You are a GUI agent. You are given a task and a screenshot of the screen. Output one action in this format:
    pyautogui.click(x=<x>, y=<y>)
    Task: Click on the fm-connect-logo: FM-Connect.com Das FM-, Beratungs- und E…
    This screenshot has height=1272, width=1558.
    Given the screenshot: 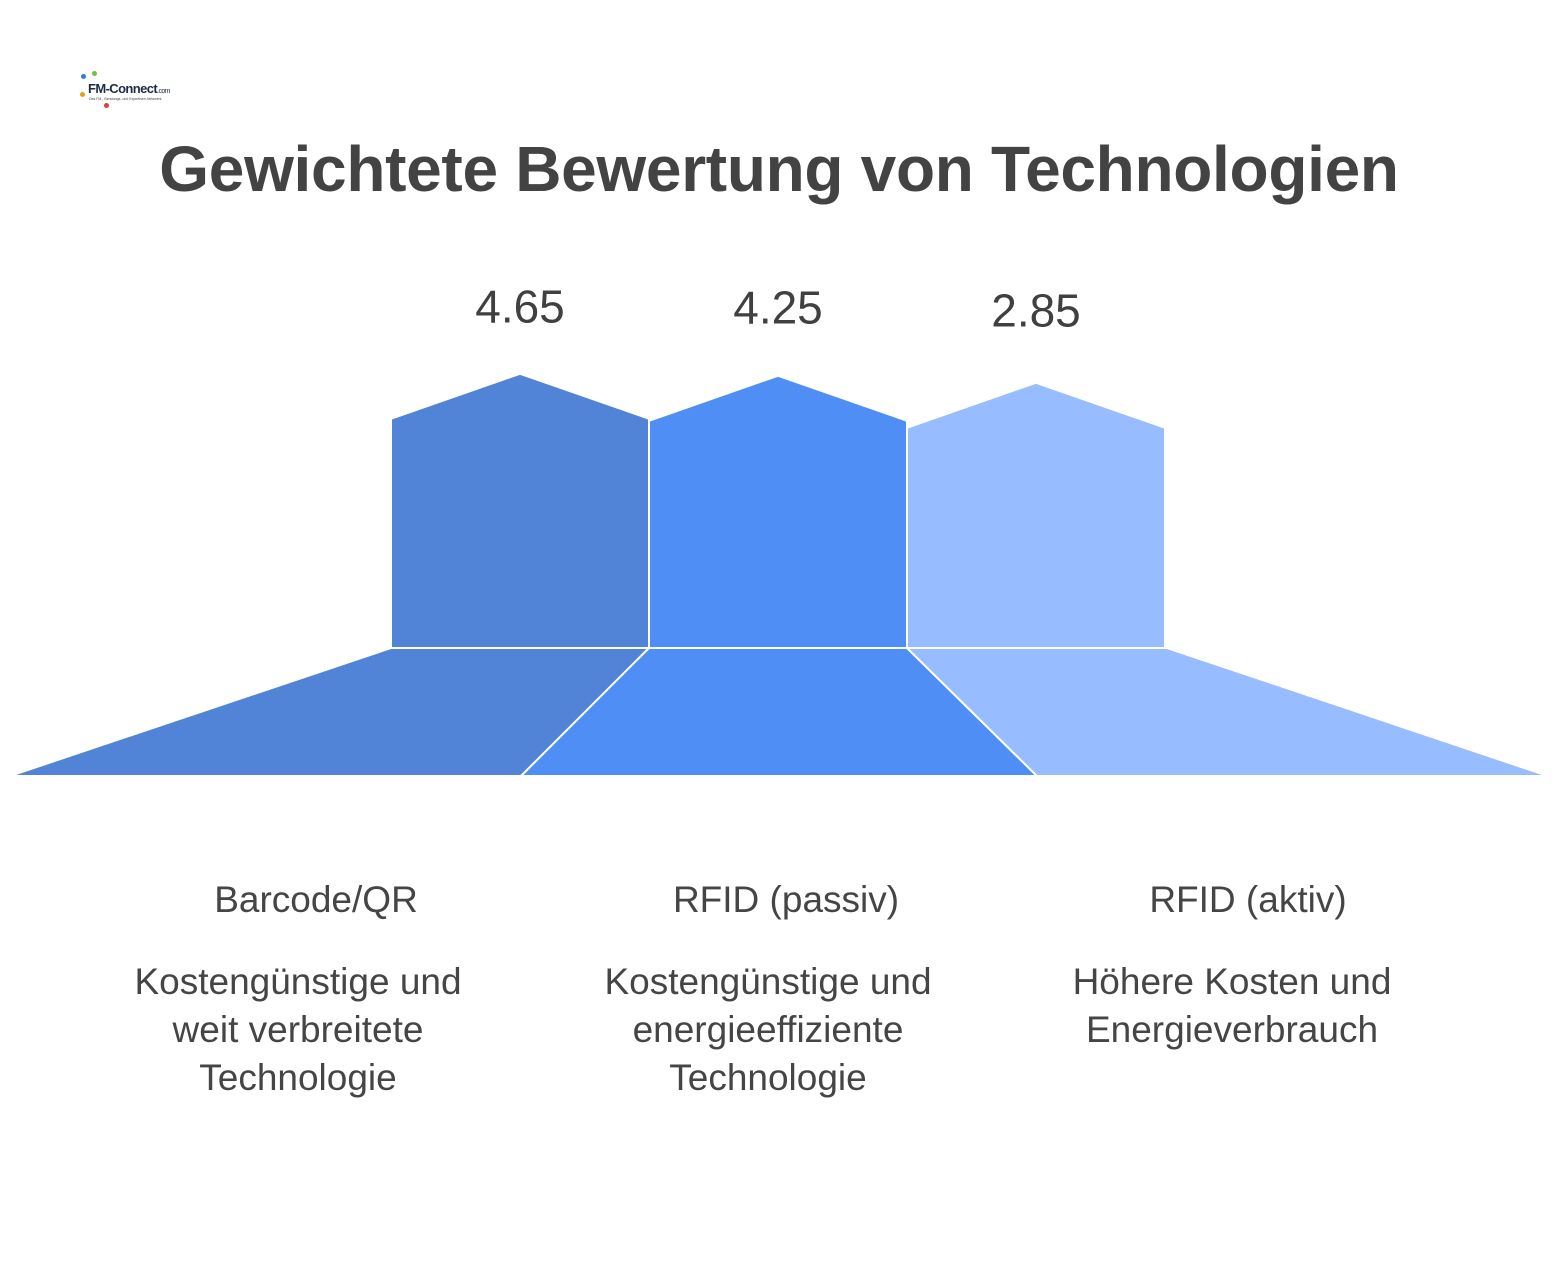 What is the action you would take?
    pyautogui.click(x=124, y=91)
    